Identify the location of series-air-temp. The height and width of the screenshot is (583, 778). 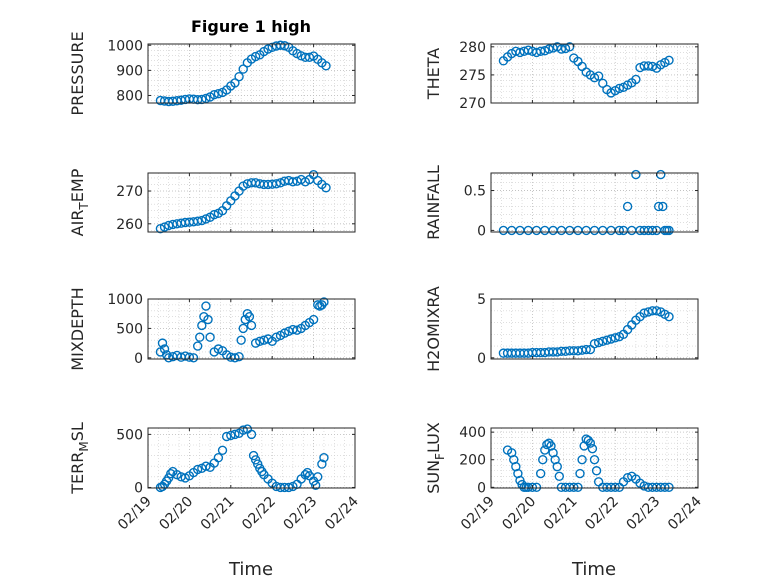
(243, 201).